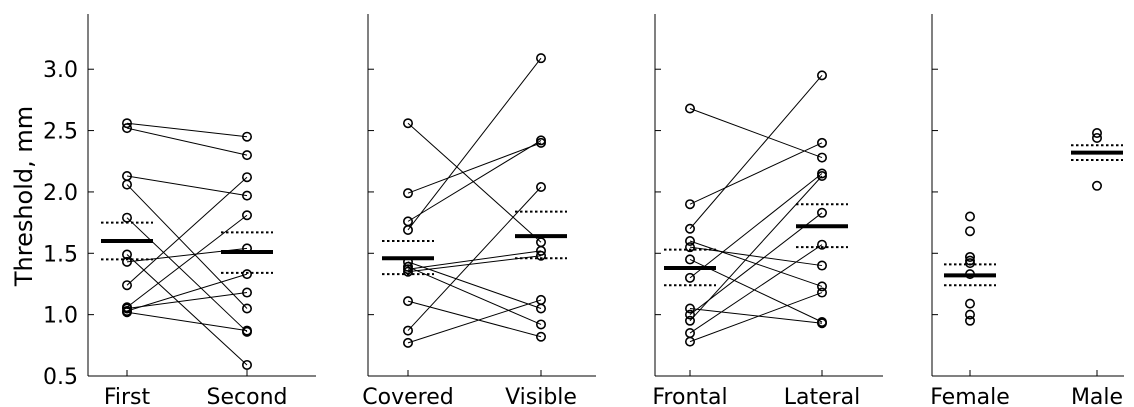  What do you see at coordinates (689, 396) in the screenshot?
I see `x-tick-label: Frontal` at bounding box center [689, 396].